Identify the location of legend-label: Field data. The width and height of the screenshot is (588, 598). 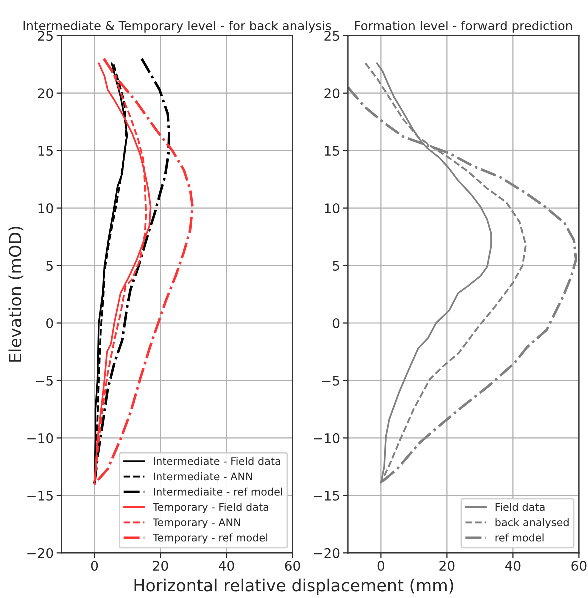
(520, 507).